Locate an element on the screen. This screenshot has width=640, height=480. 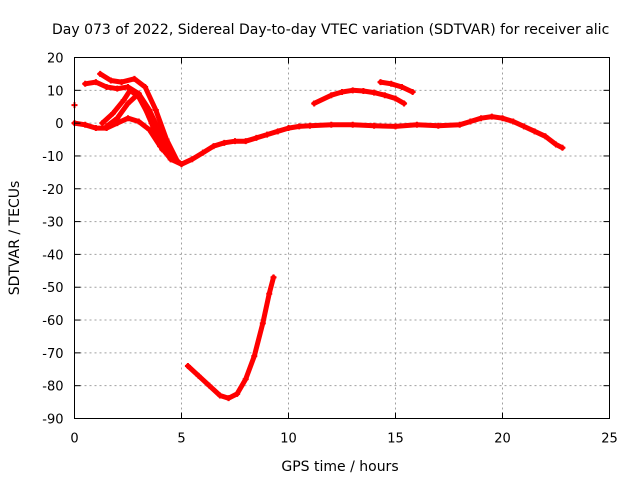
y-tick-label: 0 is located at coordinates (59, 124).